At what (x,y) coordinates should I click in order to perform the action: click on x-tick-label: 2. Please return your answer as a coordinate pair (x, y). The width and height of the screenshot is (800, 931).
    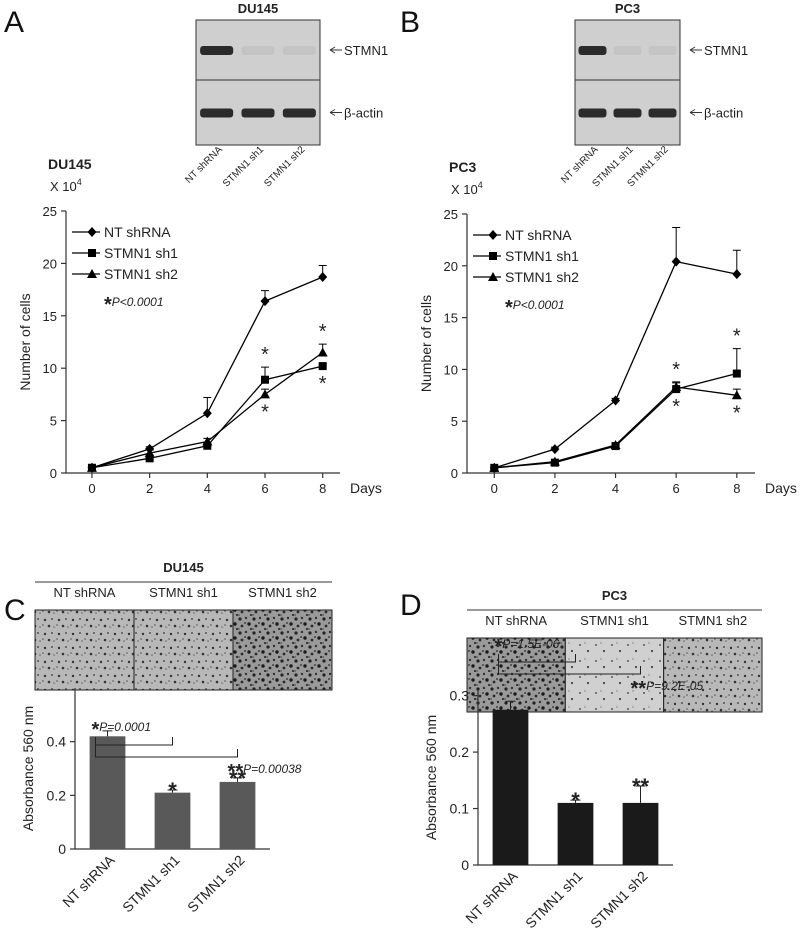
    Looking at the image, I should click on (149, 488).